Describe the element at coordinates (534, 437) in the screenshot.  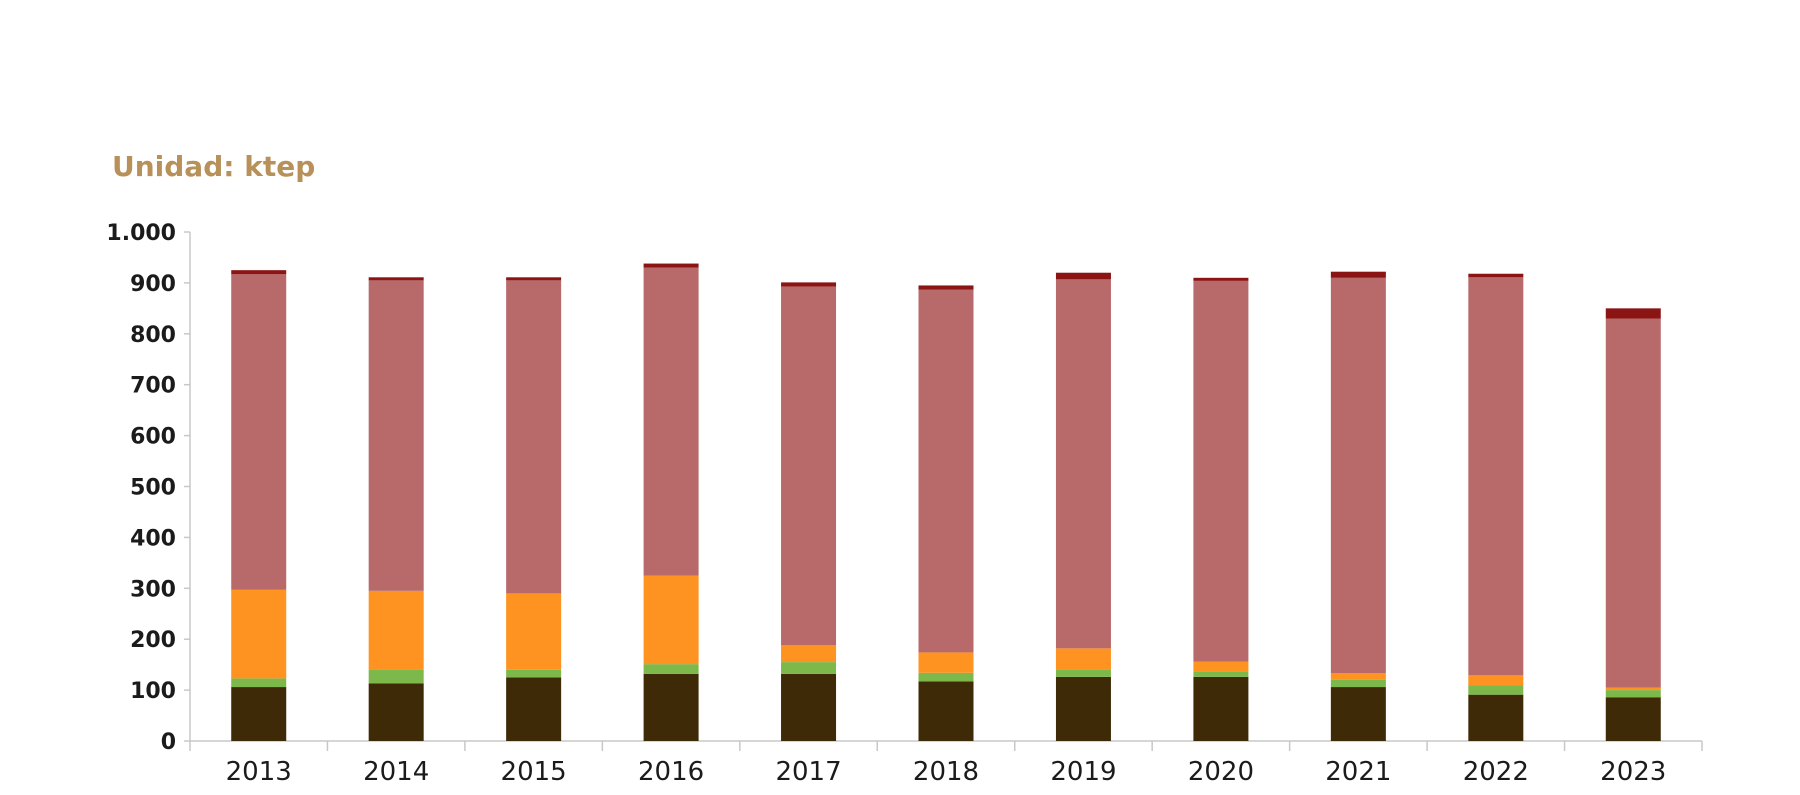
I see `bar-segment-series-4-2015` at that location.